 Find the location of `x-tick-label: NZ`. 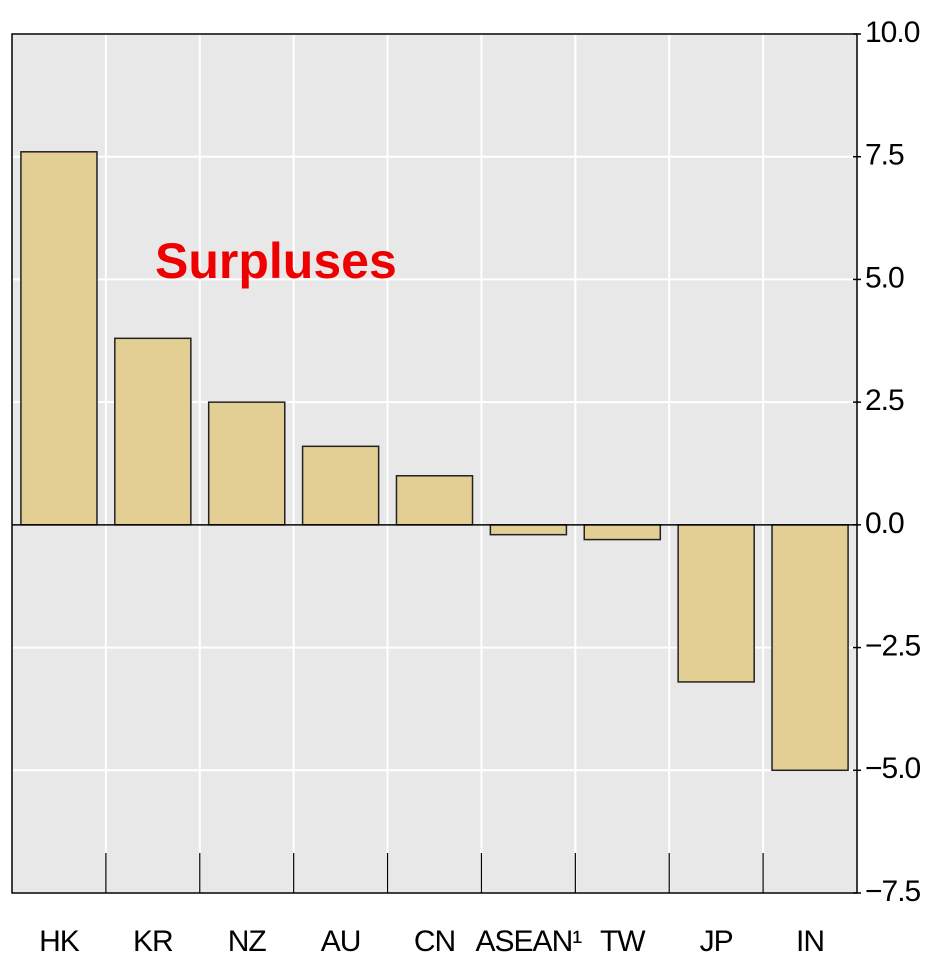

x-tick-label: NZ is located at coordinates (247, 941).